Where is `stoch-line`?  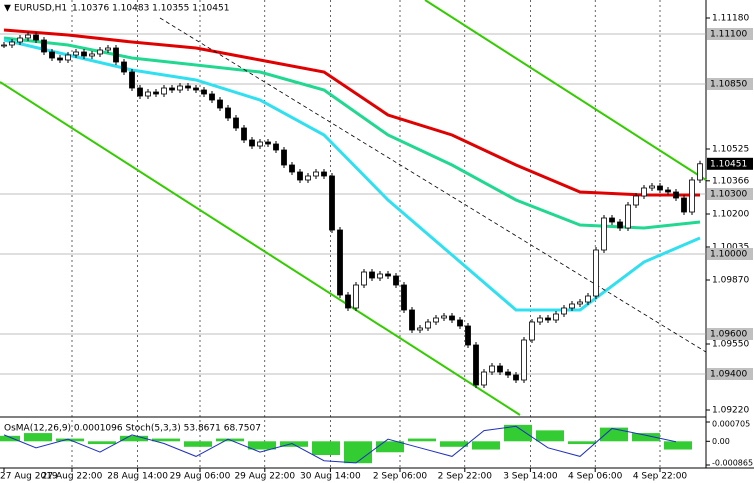
stoch-line is located at coordinates (340, 444).